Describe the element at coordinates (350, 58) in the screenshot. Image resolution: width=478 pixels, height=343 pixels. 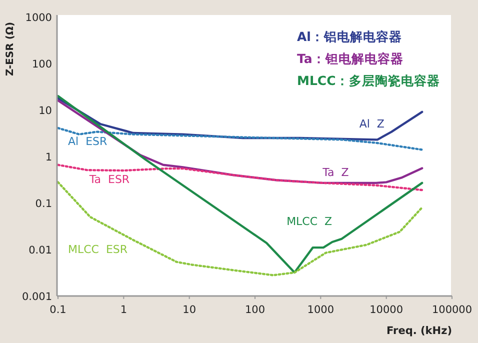
I see `annotation: Ta：钽电解电容器` at that location.